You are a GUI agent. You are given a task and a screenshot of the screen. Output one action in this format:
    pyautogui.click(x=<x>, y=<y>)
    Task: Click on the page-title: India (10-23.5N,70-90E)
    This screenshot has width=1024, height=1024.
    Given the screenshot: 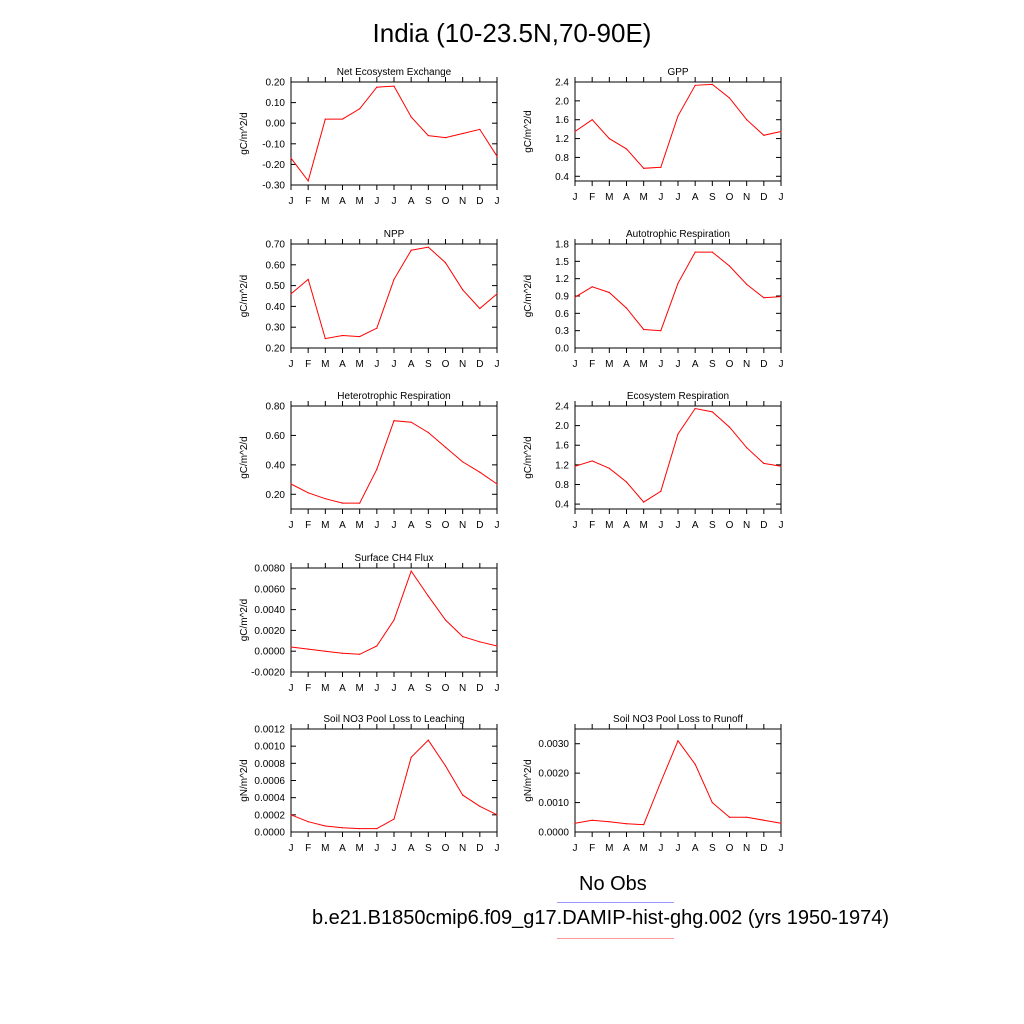 What is the action you would take?
    pyautogui.click(x=512, y=33)
    